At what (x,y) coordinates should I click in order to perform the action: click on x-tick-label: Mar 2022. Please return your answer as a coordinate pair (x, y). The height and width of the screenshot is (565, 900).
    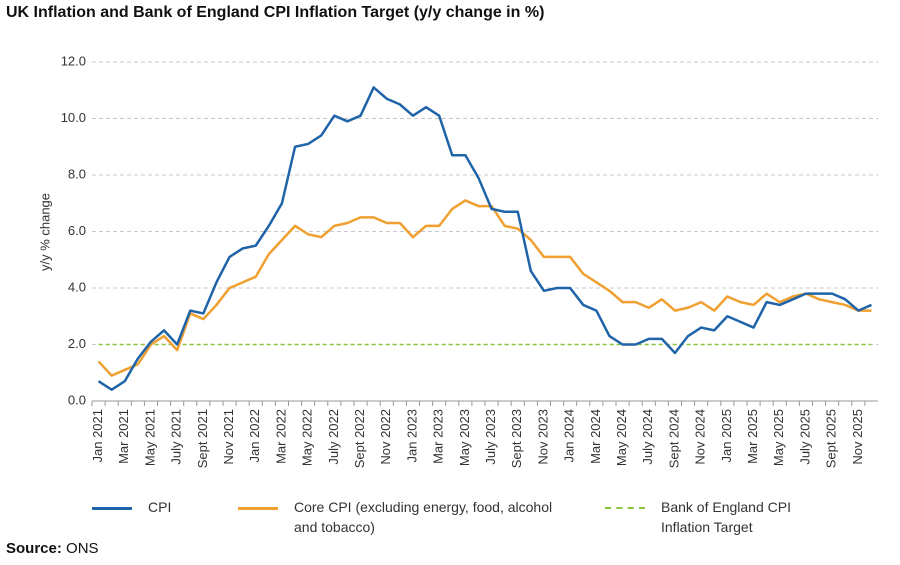
    Looking at the image, I should click on (280, 436).